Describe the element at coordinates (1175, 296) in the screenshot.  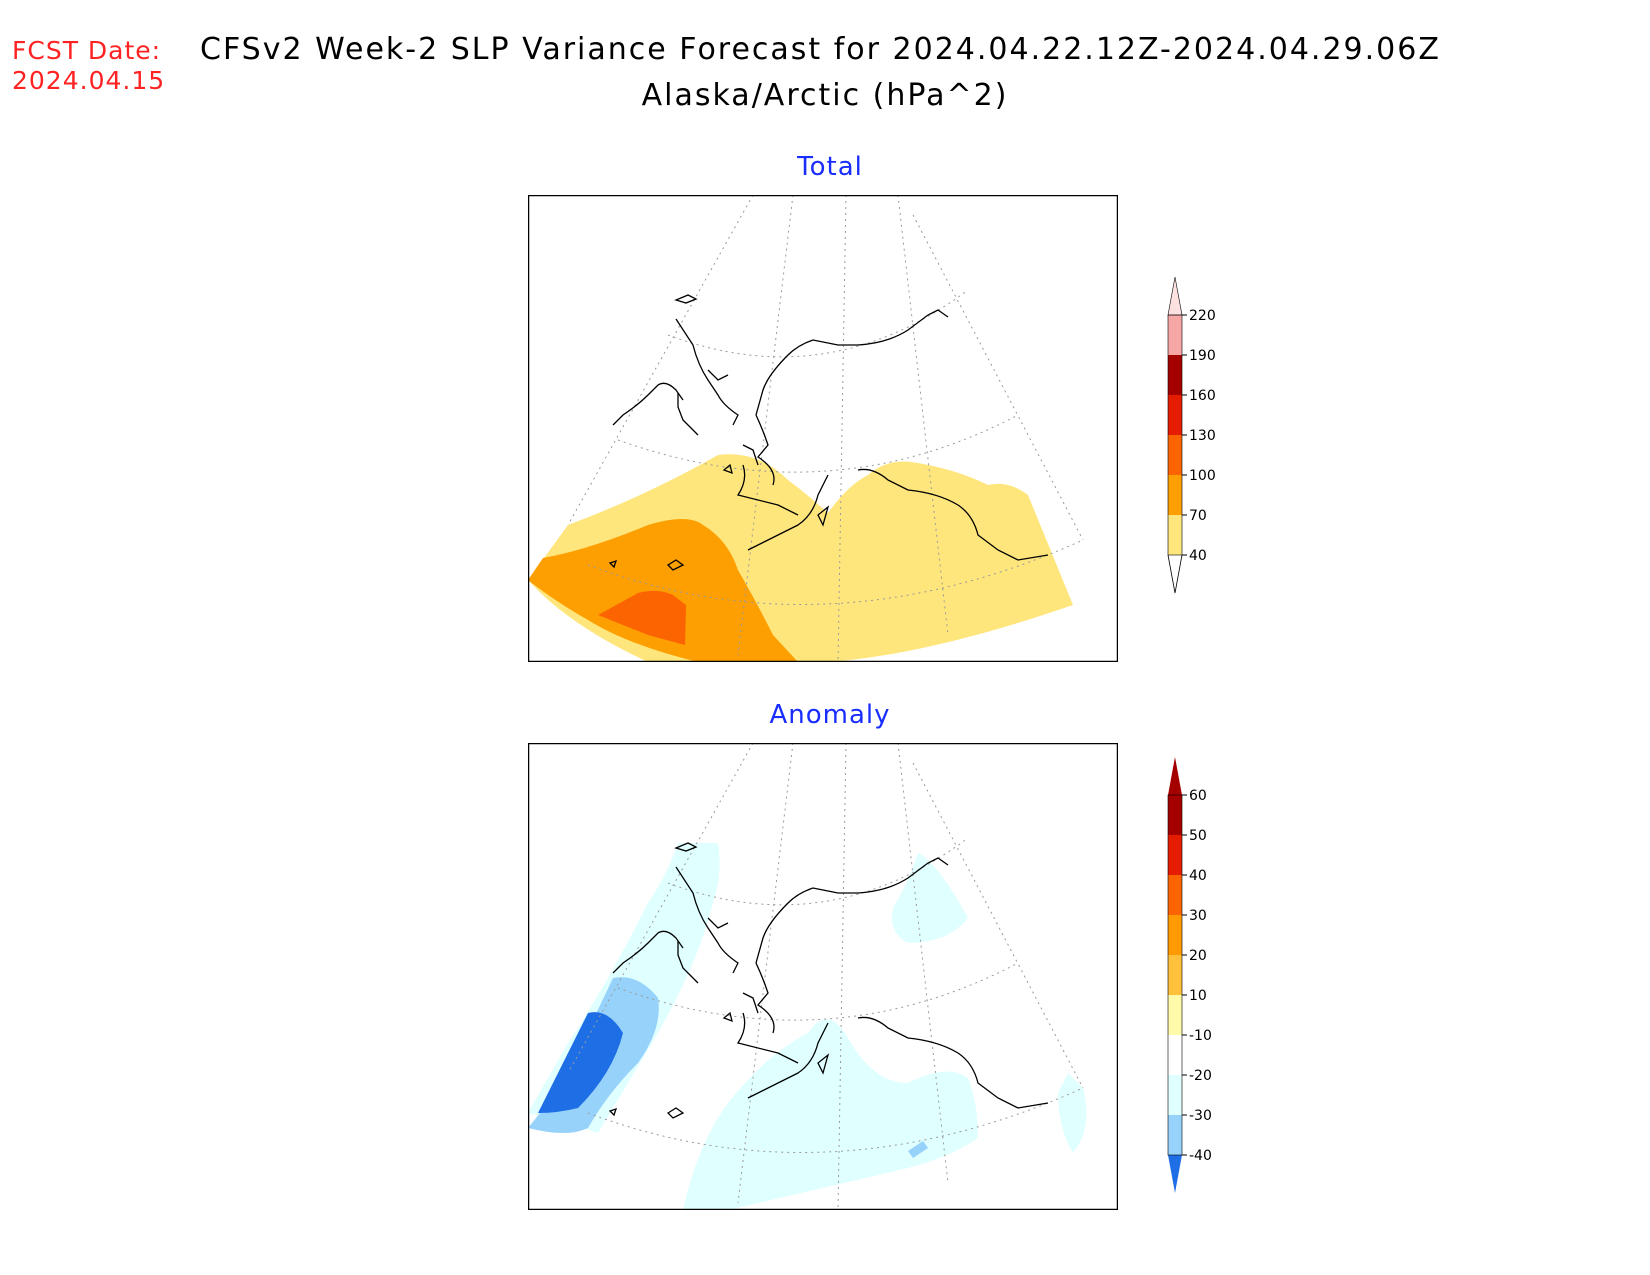
I see `total-colorbar-high-tip` at that location.